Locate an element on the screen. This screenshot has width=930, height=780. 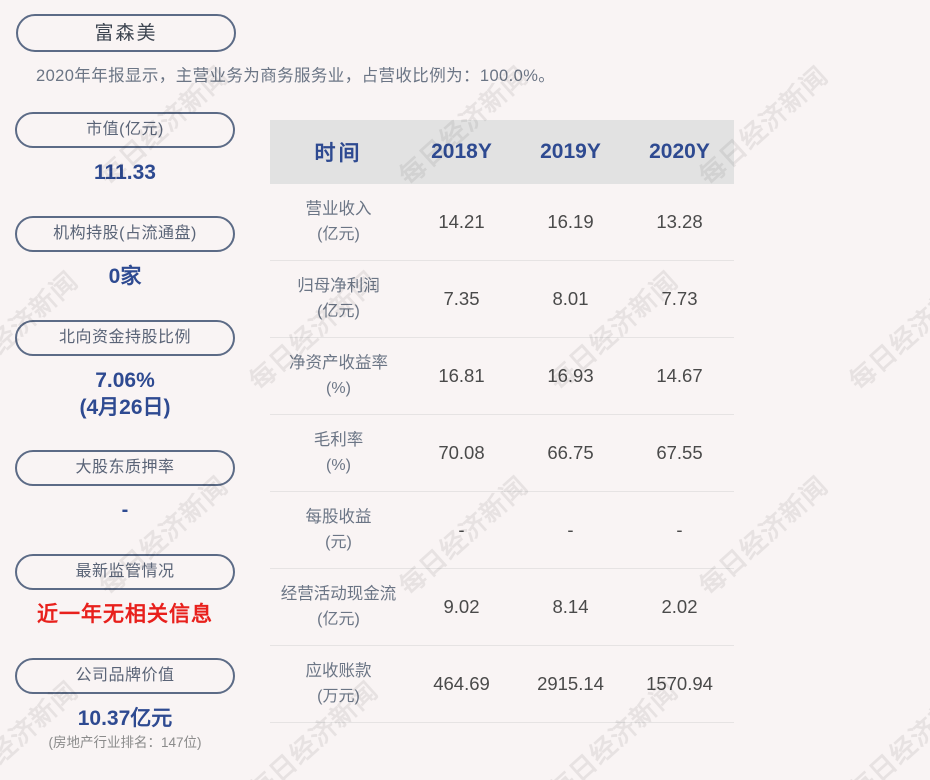
cell-value: 16.81 is located at coordinates (461, 375).